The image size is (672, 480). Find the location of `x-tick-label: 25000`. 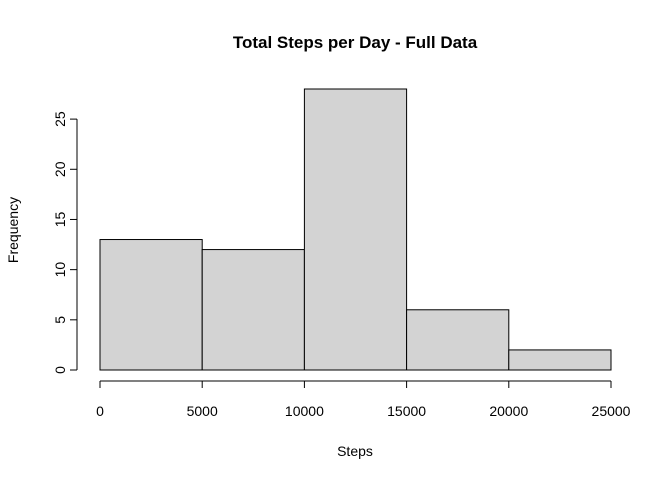

x-tick-label: 25000 is located at coordinates (611, 411).